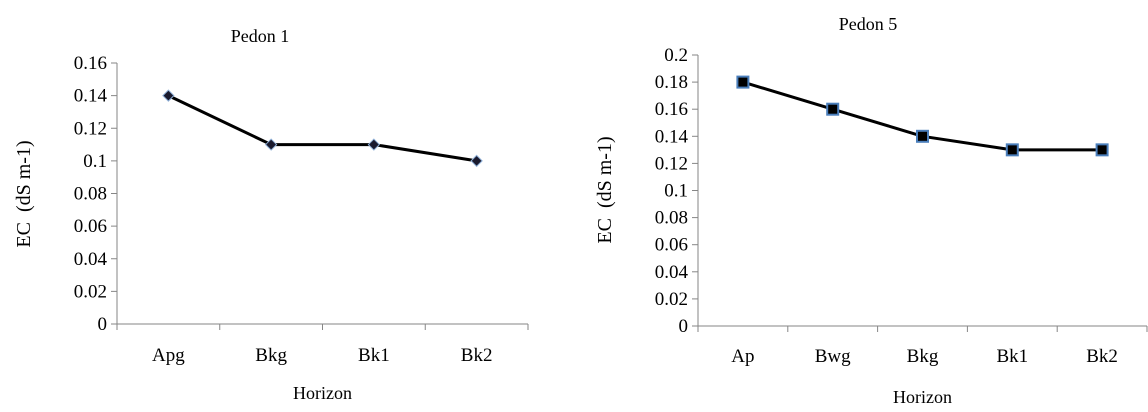 The width and height of the screenshot is (1148, 412). What do you see at coordinates (742, 356) in the screenshot?
I see `x-tick-label: Ap` at bounding box center [742, 356].